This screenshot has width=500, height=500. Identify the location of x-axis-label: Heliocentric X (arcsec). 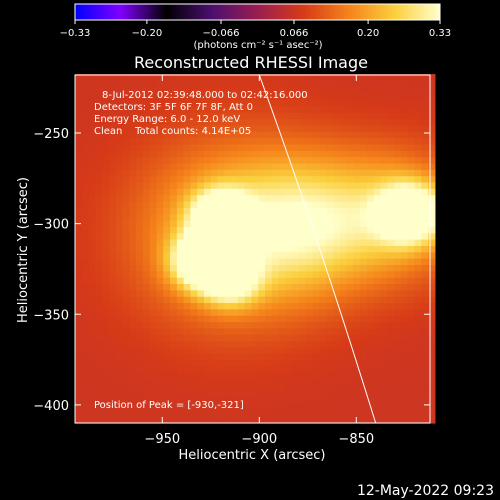
(252, 455).